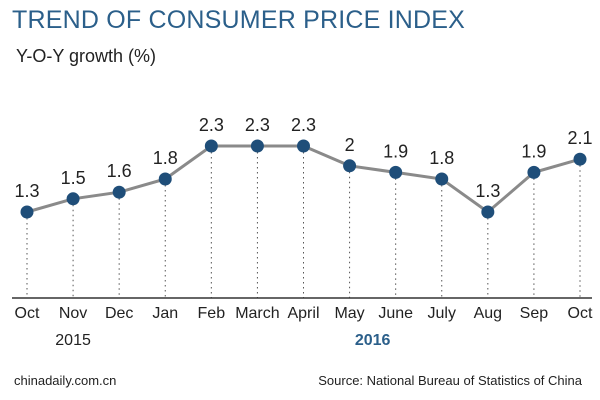  I want to click on data-label: 2, so click(350, 145).